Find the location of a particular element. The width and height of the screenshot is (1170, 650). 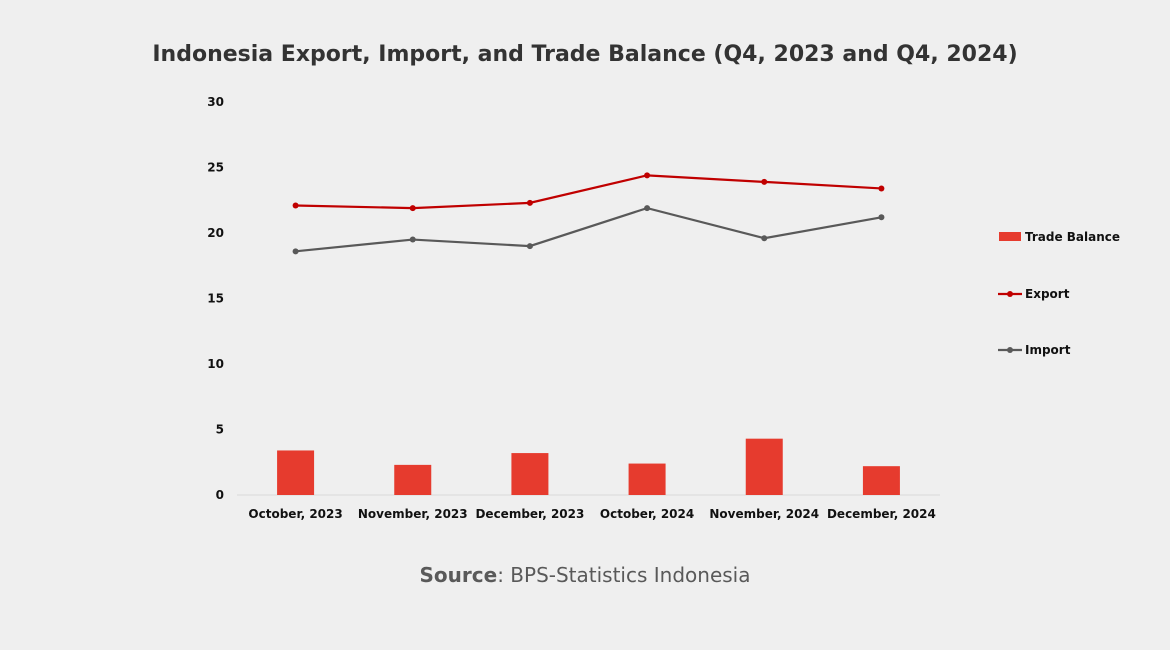

x-tick-label: December, 2023 is located at coordinates (529, 514).